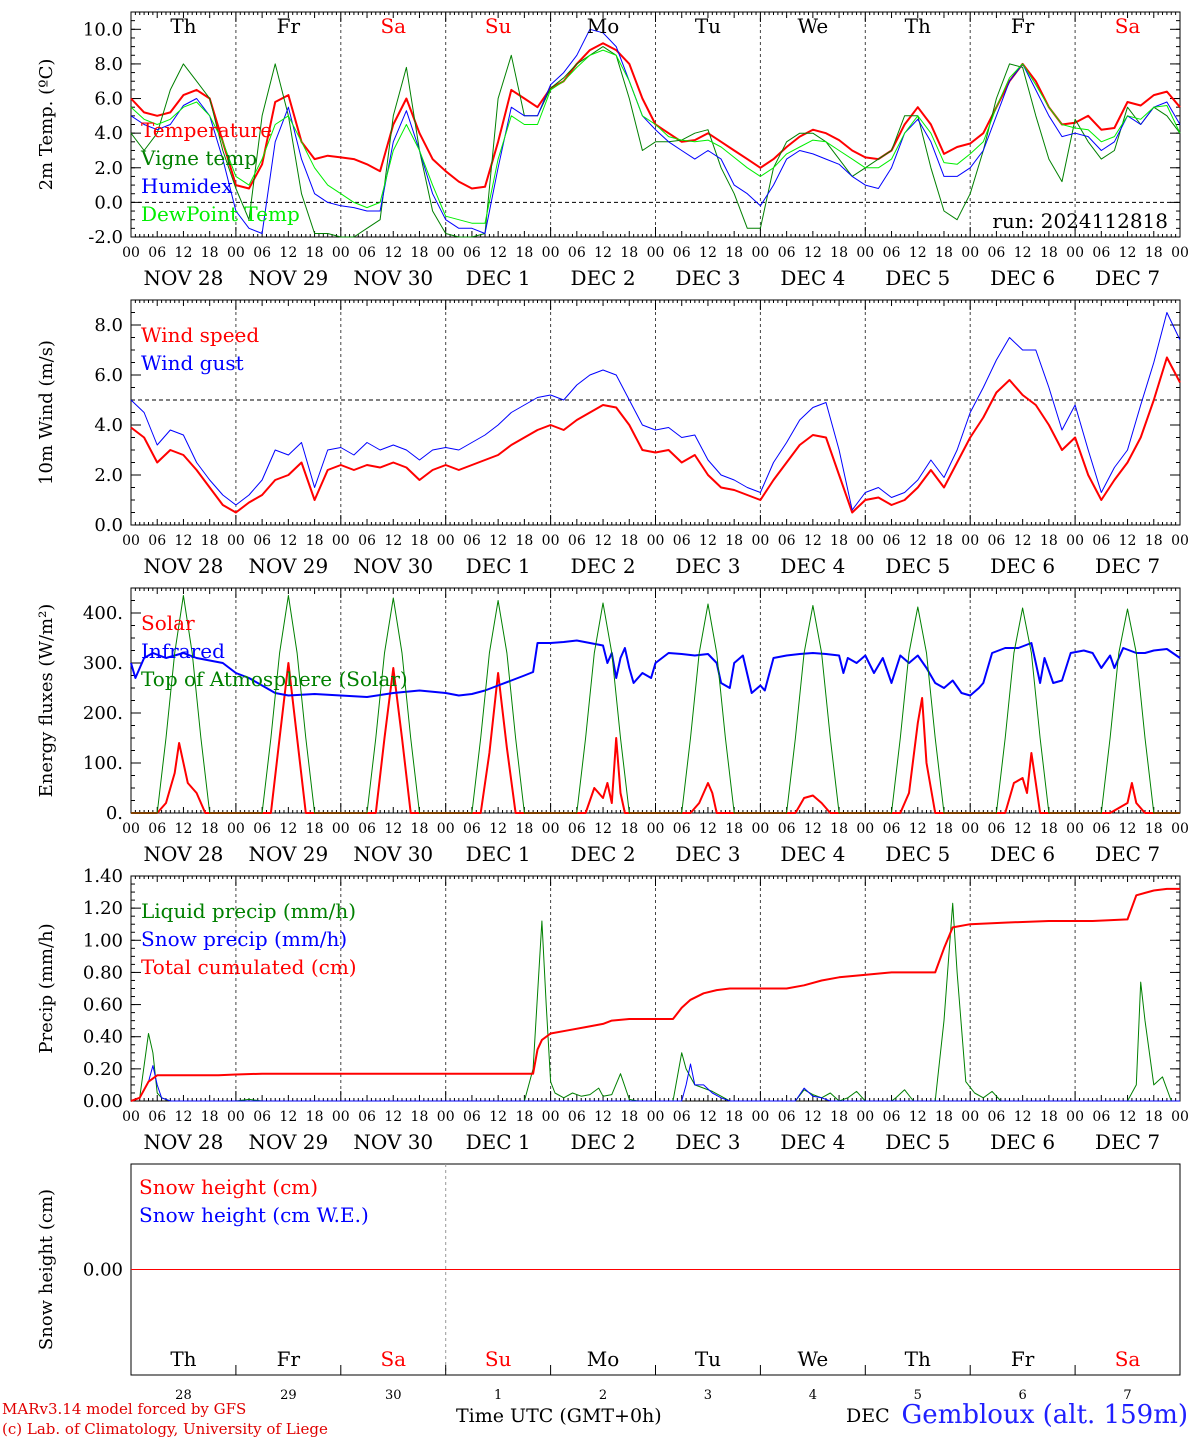 This screenshot has height=1440, width=1194. I want to click on day-number-label: 28, so click(183, 1395).